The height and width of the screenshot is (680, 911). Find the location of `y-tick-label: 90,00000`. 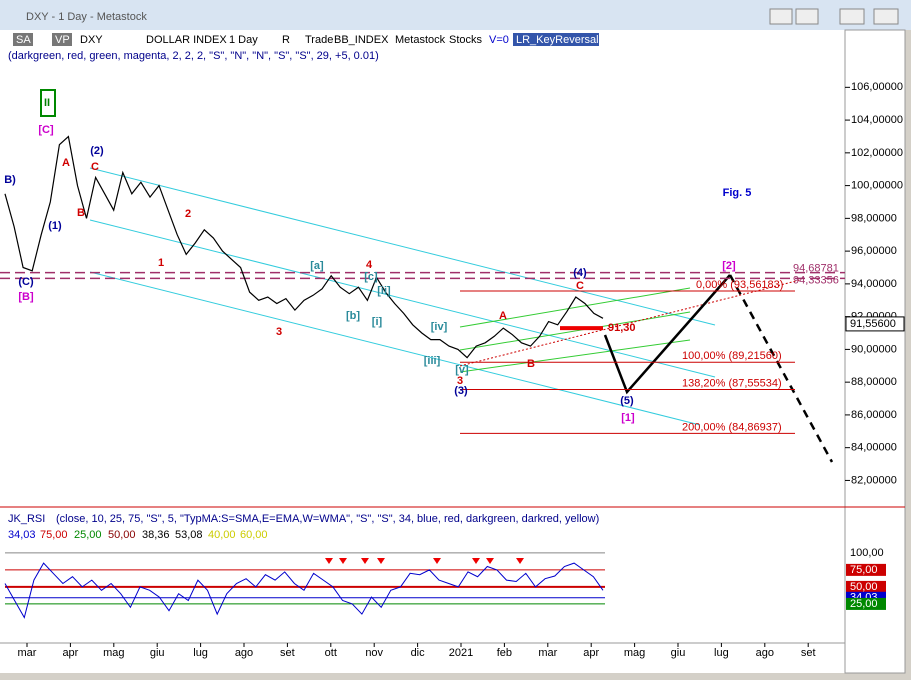

y-tick-label: 90,00000 is located at coordinates (874, 349).